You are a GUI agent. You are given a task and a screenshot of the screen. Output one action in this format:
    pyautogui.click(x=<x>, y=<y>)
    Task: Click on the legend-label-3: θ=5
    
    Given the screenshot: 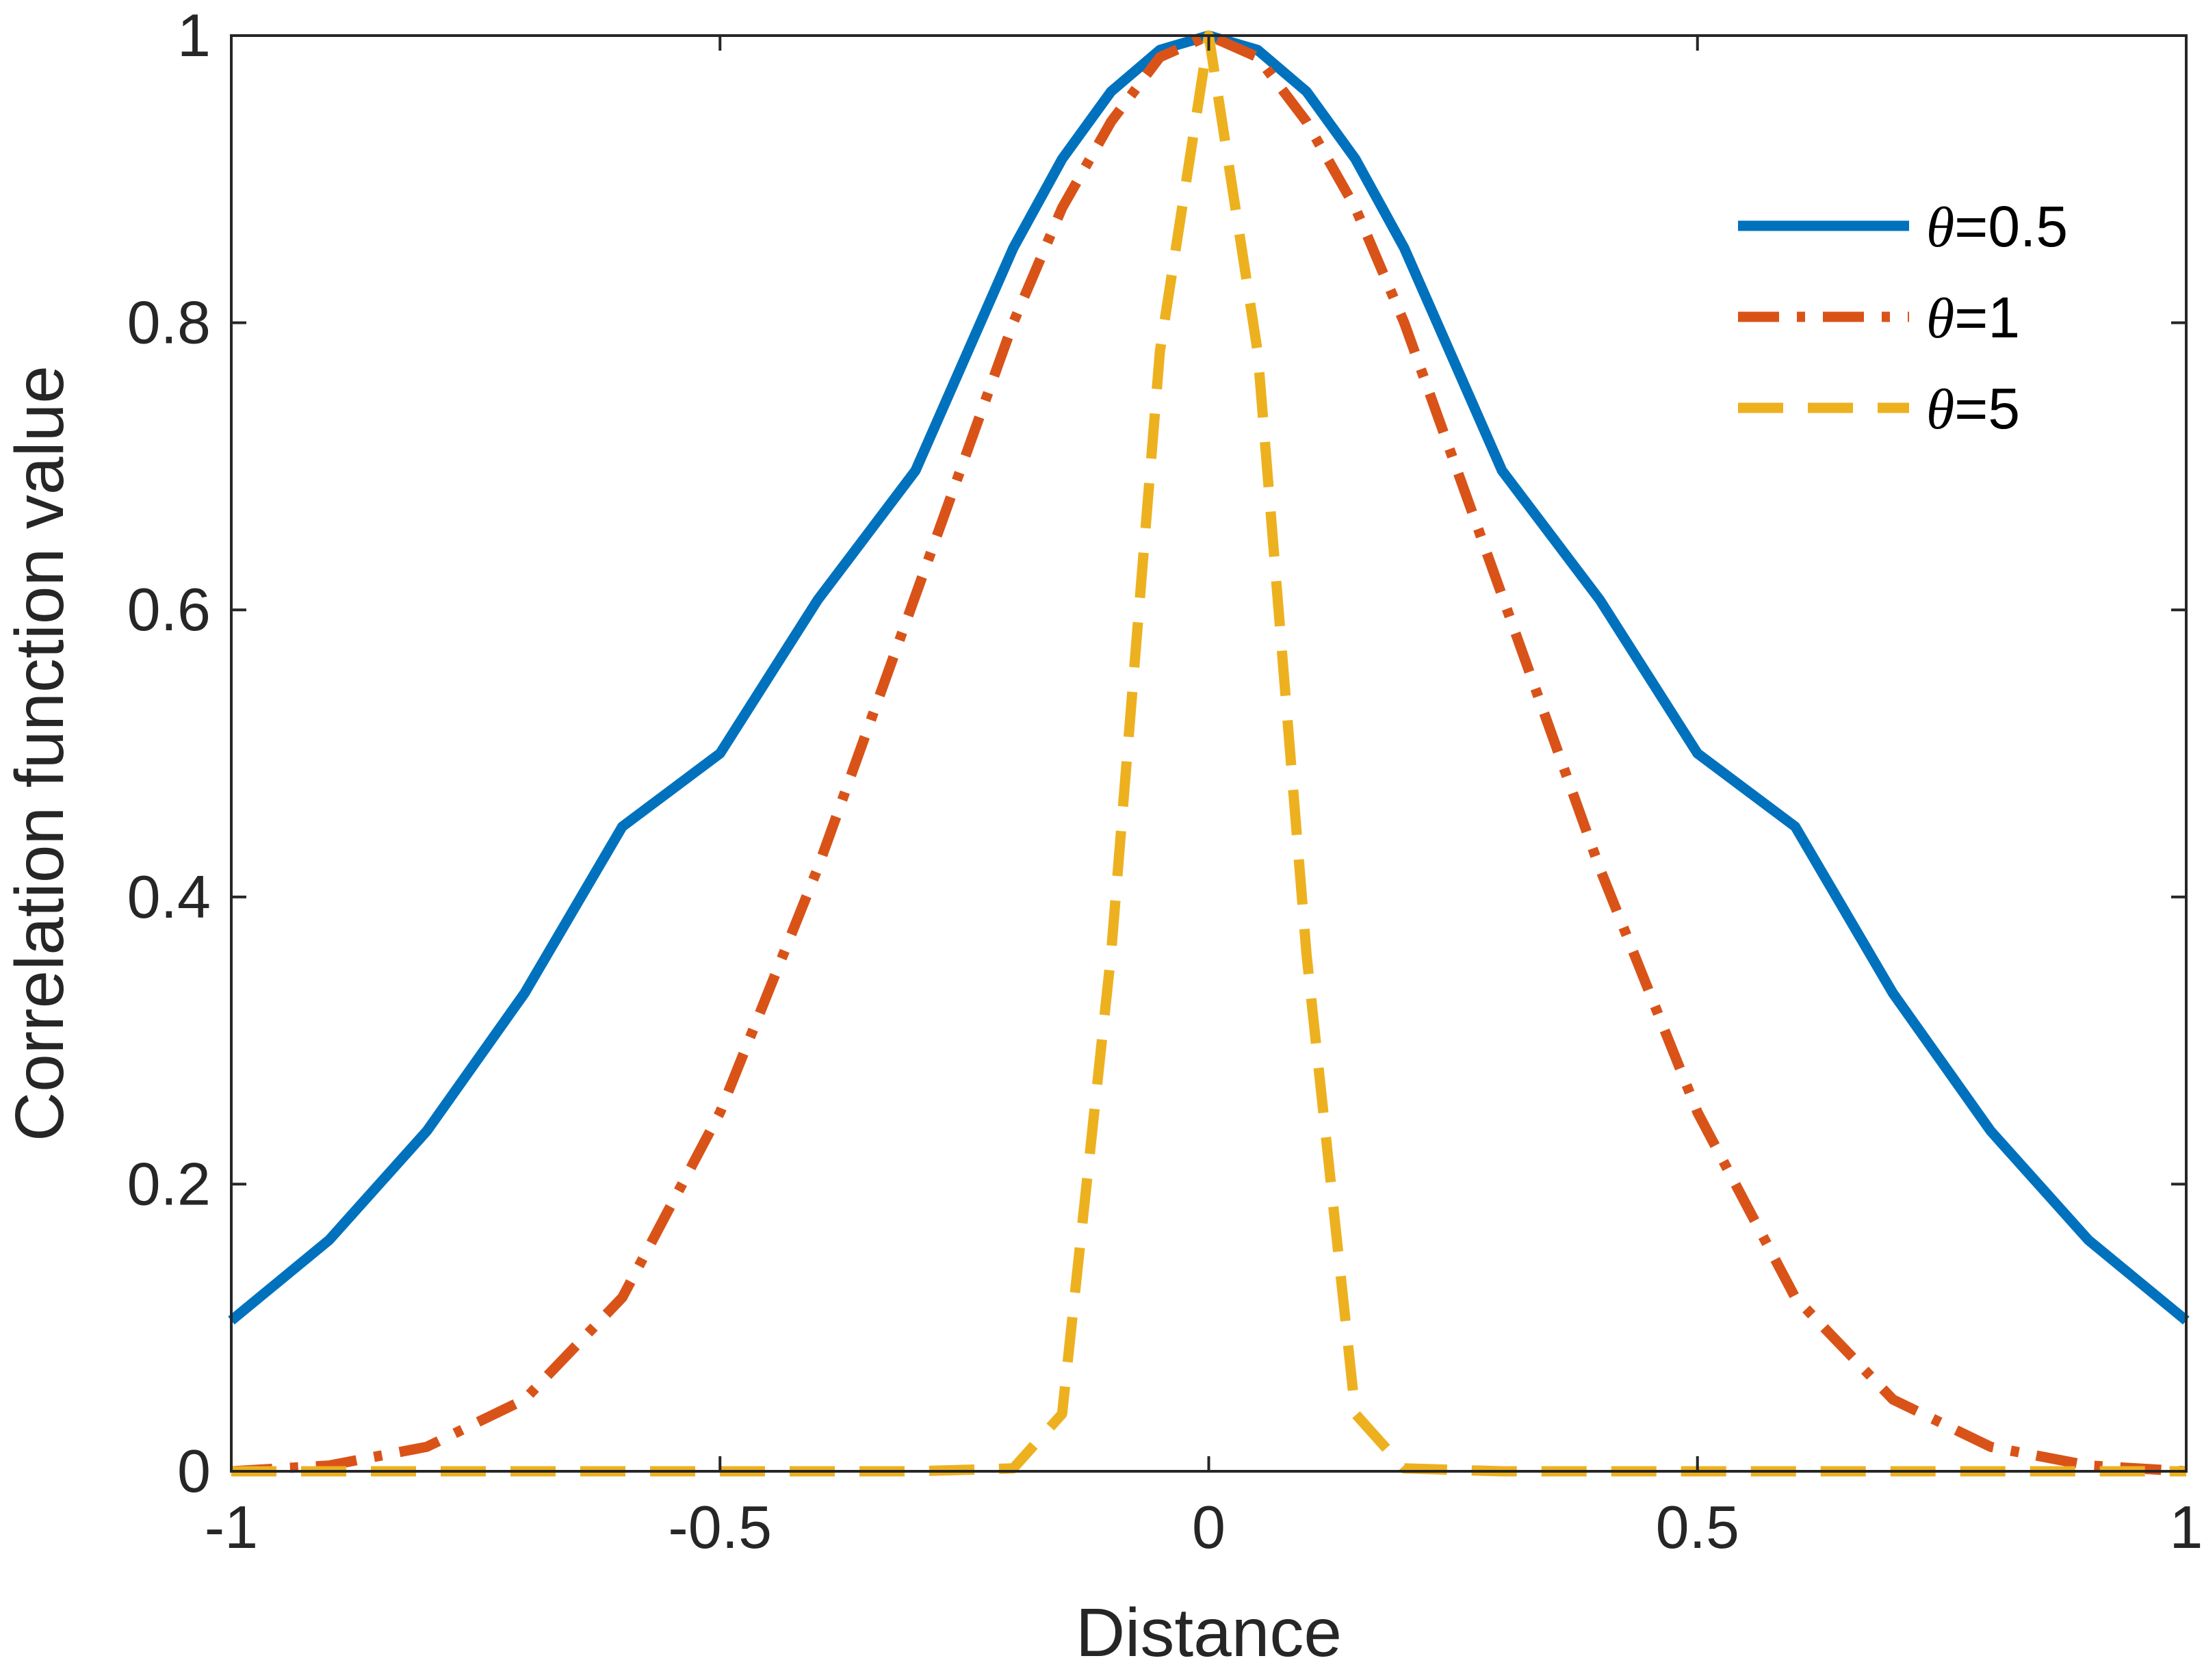 What is the action you would take?
    pyautogui.click(x=1973, y=408)
    